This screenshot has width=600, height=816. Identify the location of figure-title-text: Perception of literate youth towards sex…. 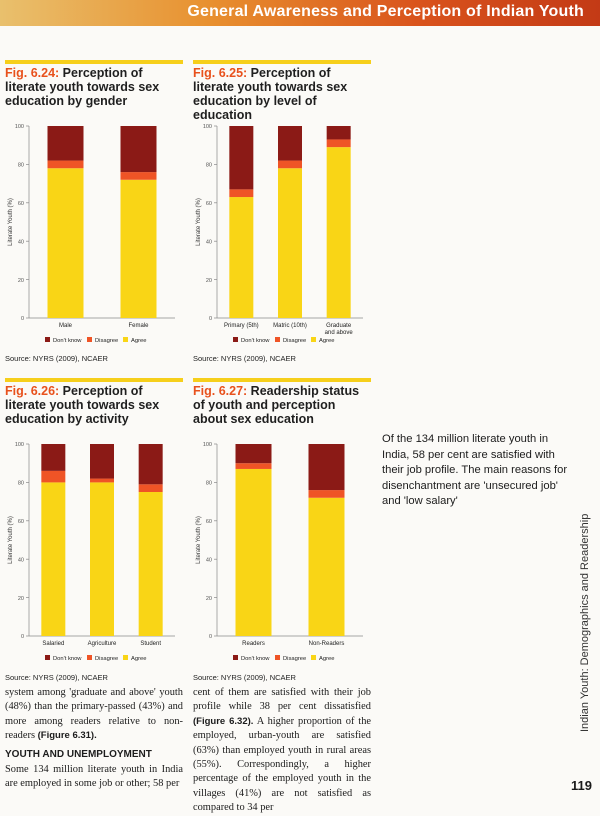
(82, 405).